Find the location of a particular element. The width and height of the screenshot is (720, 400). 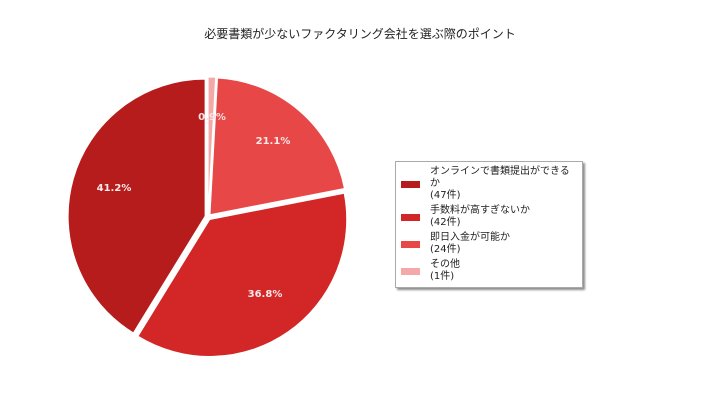

legend-count: (24件) is located at coordinates (445, 249).